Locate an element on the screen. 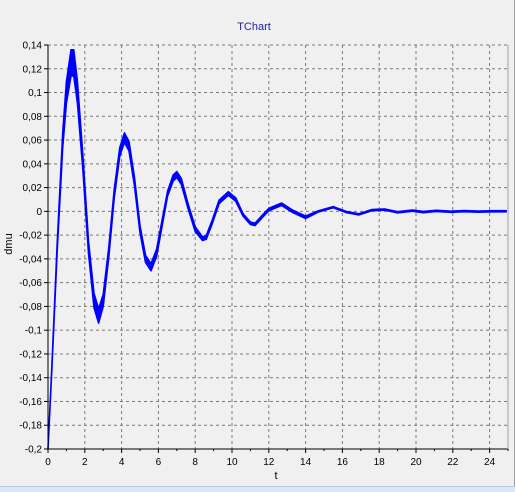  x-tick-label-10: 20 is located at coordinates (416, 462).